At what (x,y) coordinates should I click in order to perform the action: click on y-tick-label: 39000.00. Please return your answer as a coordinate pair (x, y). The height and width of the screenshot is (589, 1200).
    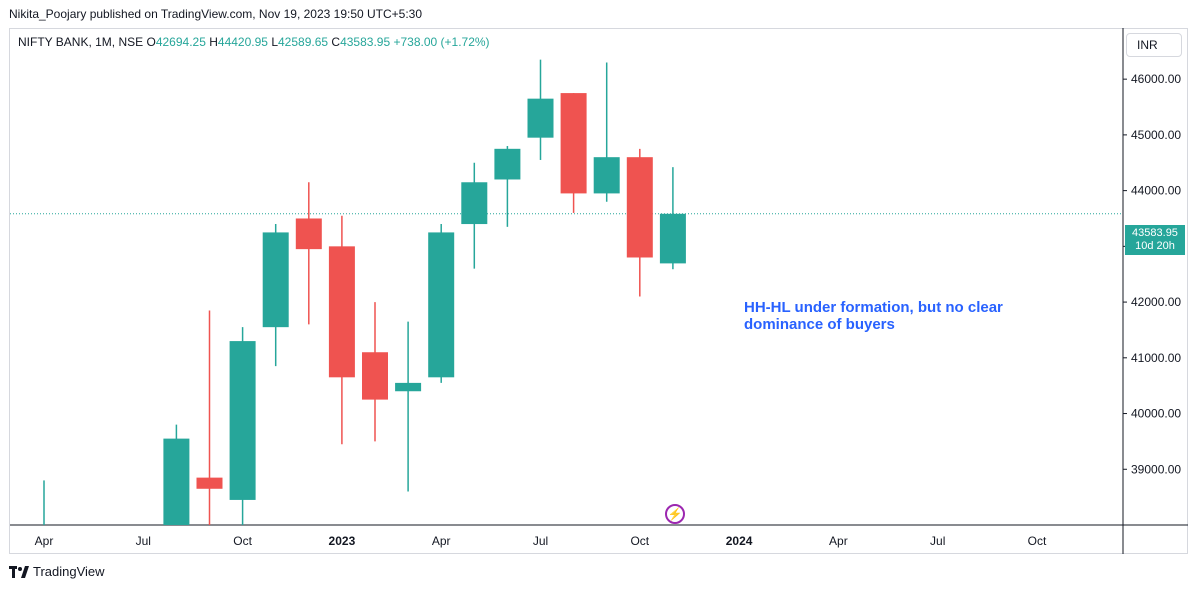
    Looking at the image, I should click on (1156, 469).